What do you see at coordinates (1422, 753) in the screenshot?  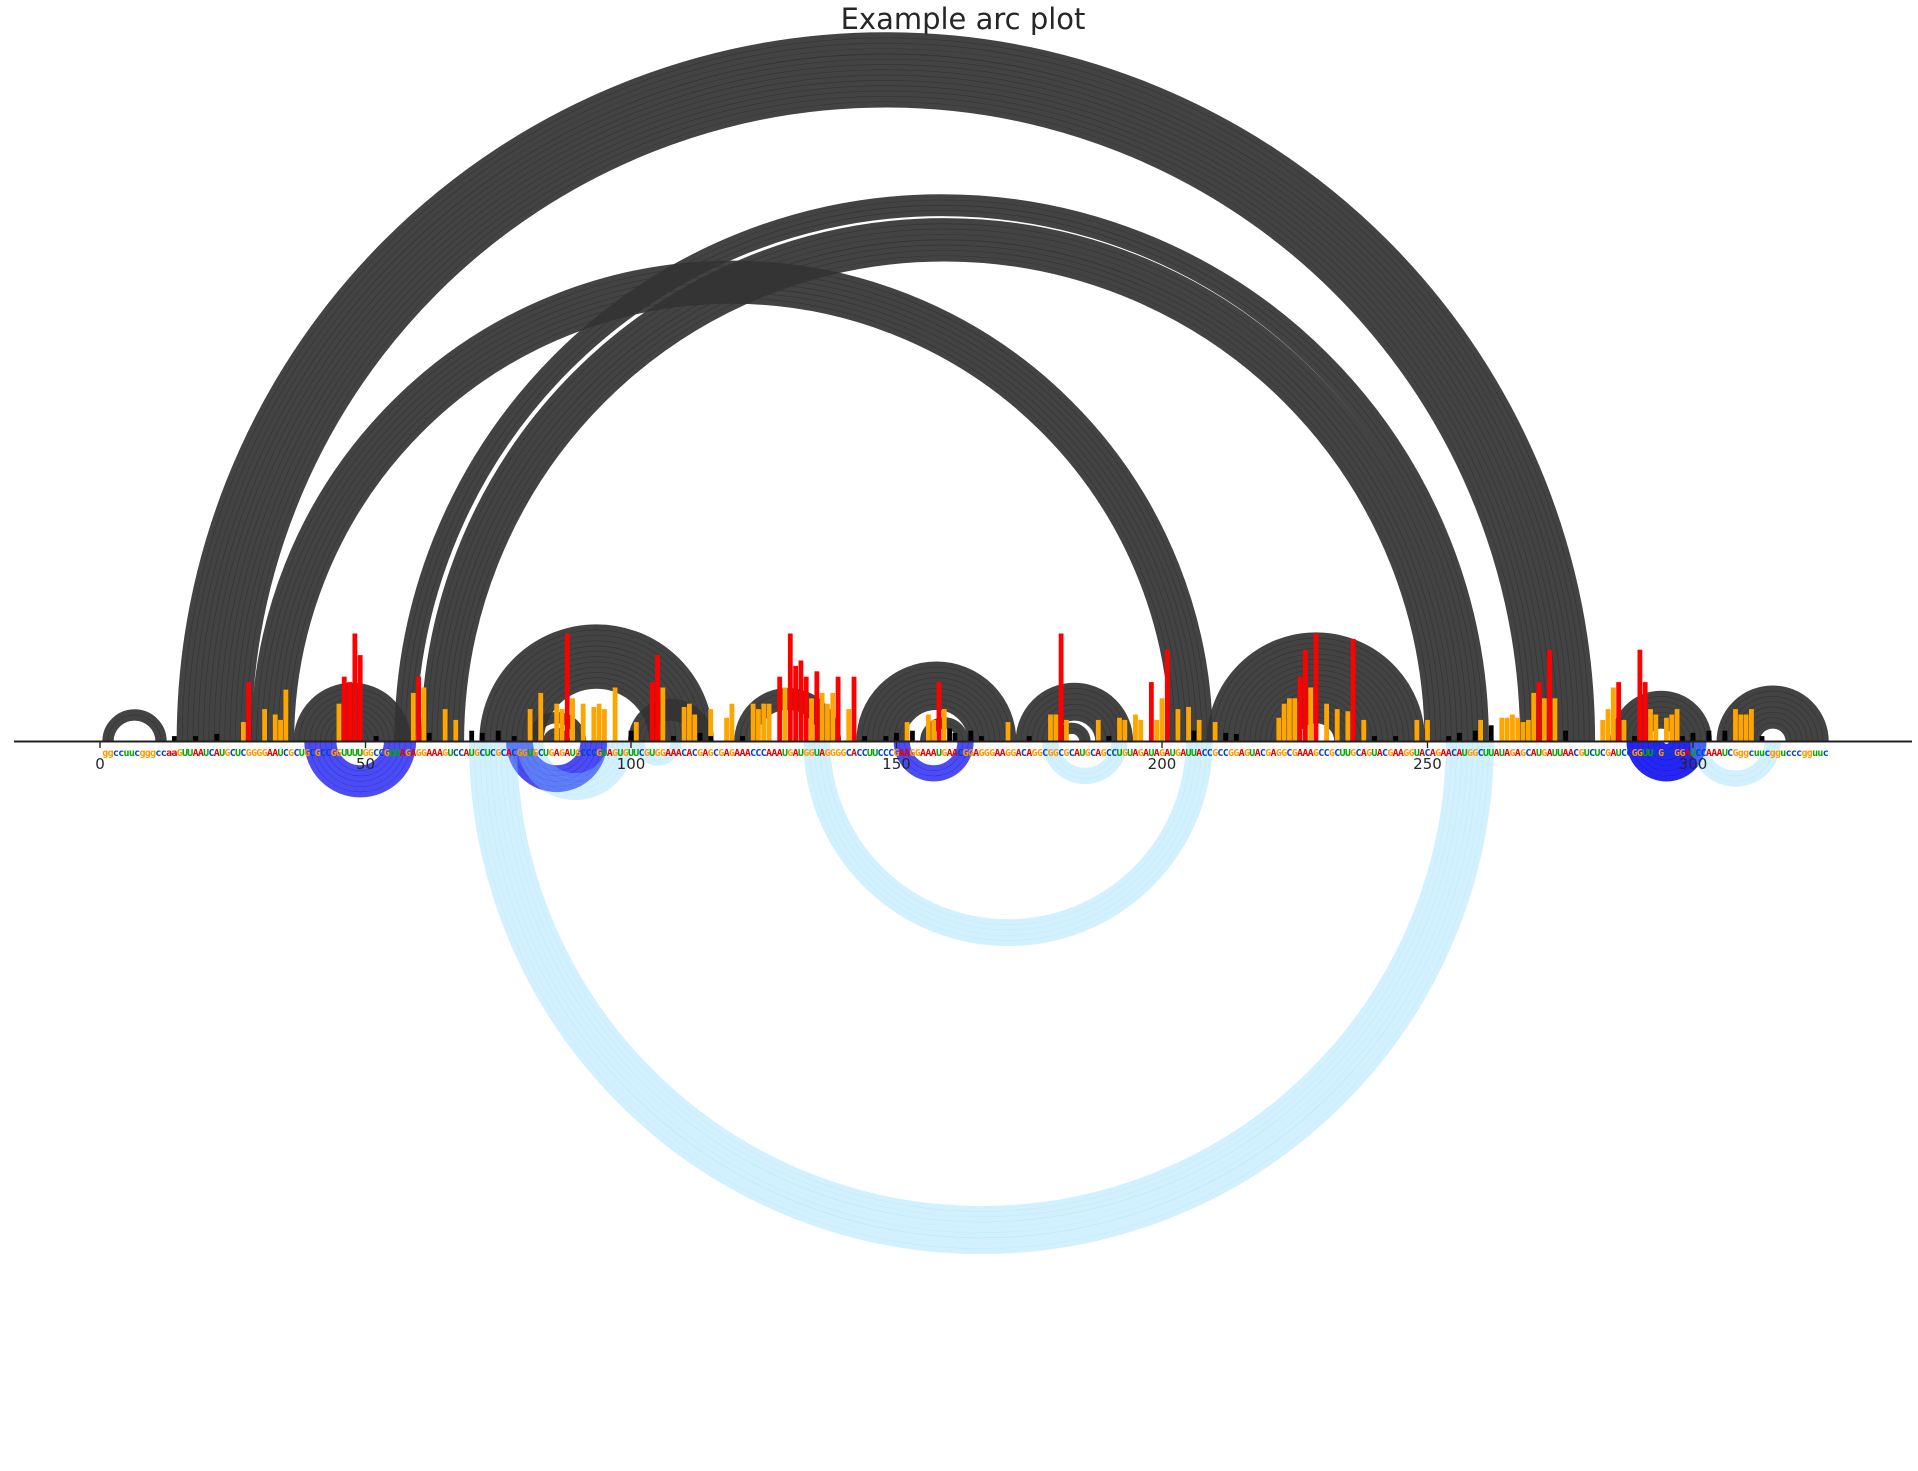 I see `nucleotide-249: A` at bounding box center [1422, 753].